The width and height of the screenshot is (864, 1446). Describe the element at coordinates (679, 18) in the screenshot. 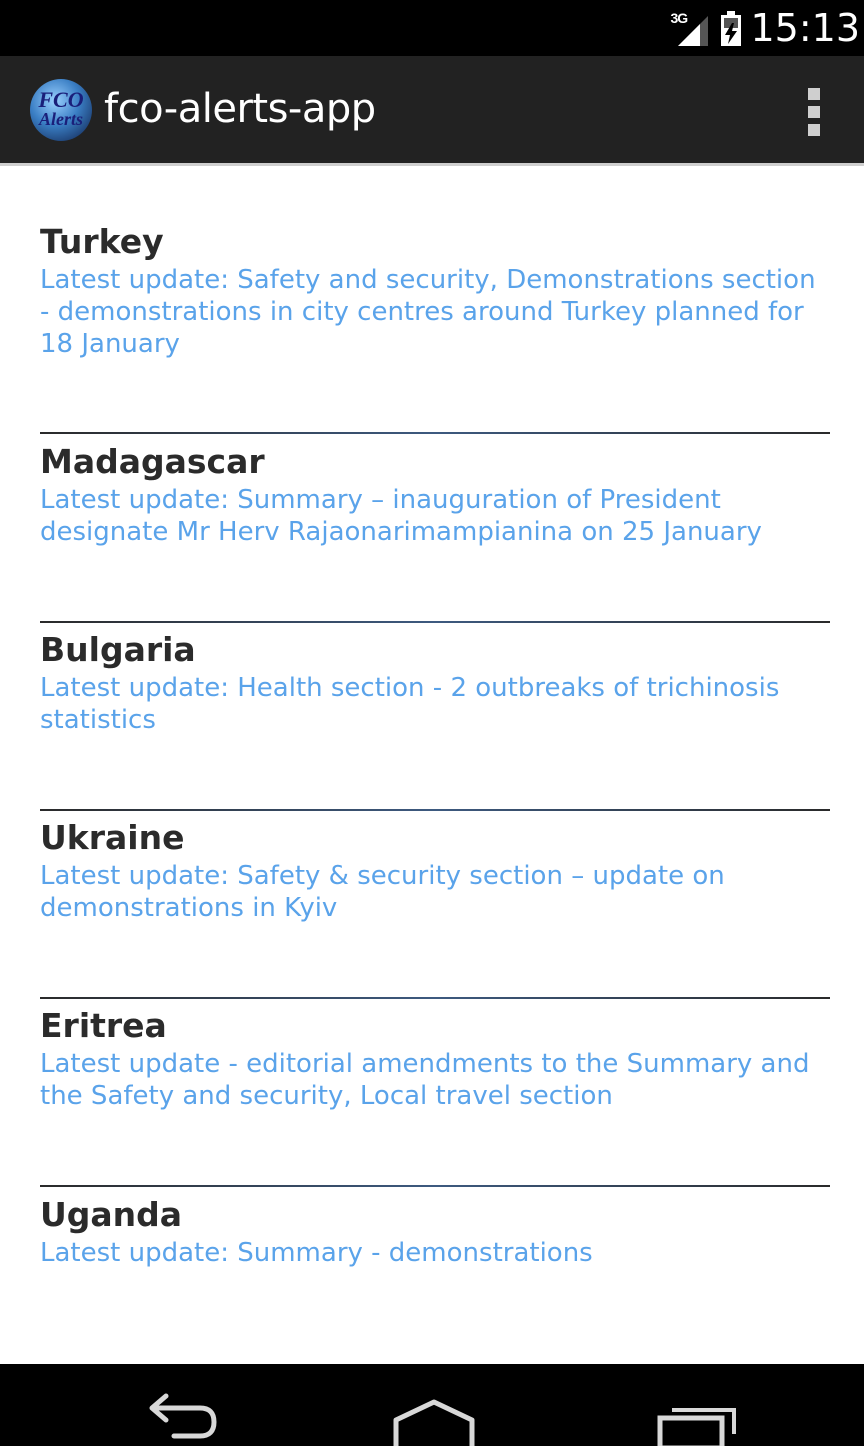

I see `network-type-label: 3G` at that location.